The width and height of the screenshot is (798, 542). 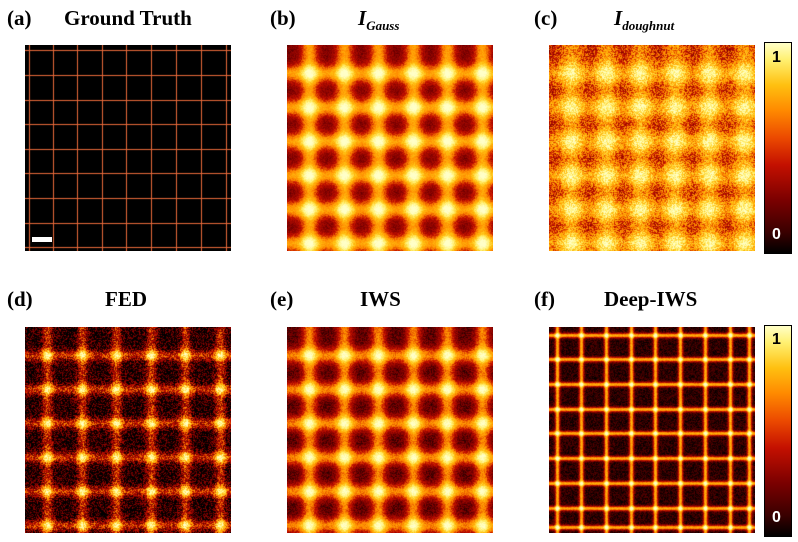 I want to click on colorbar-bottom-max-label: 1, so click(x=776, y=339).